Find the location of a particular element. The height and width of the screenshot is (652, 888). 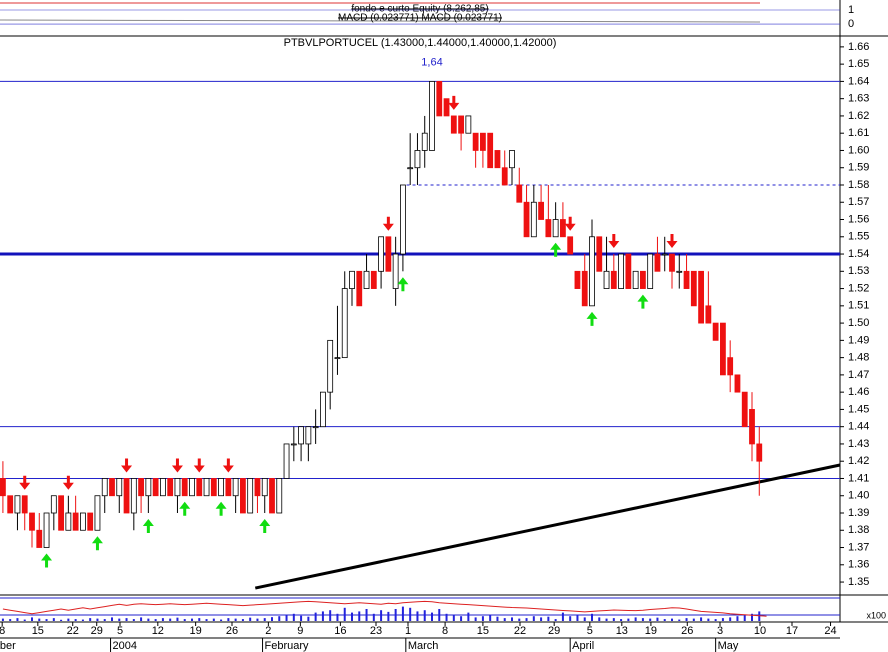

y-tick-label: 1.46 is located at coordinates (858, 392).